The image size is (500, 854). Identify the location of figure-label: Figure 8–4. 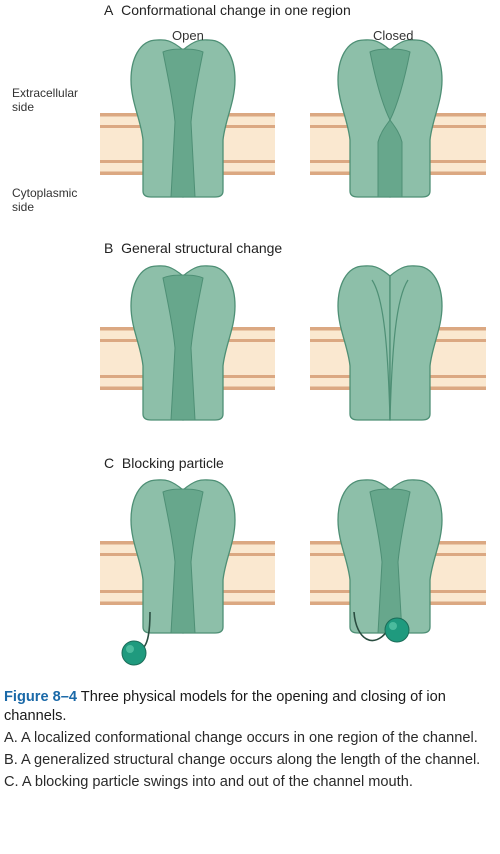
(40, 697).